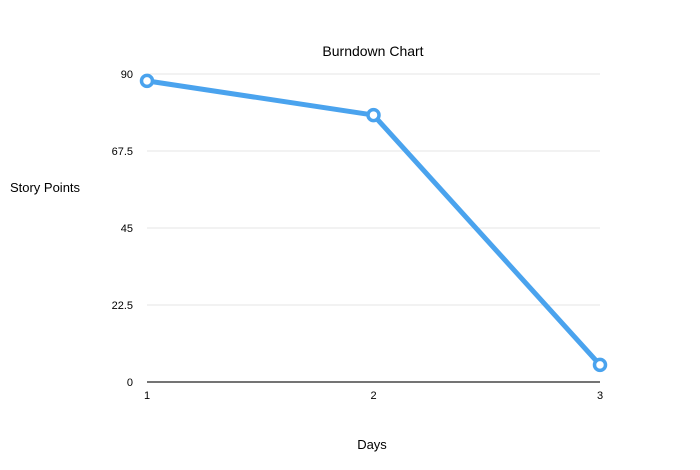 The height and width of the screenshot is (470, 700). I want to click on y-tick-labels: 0 22.5 45 67.5 90, so click(122, 229).